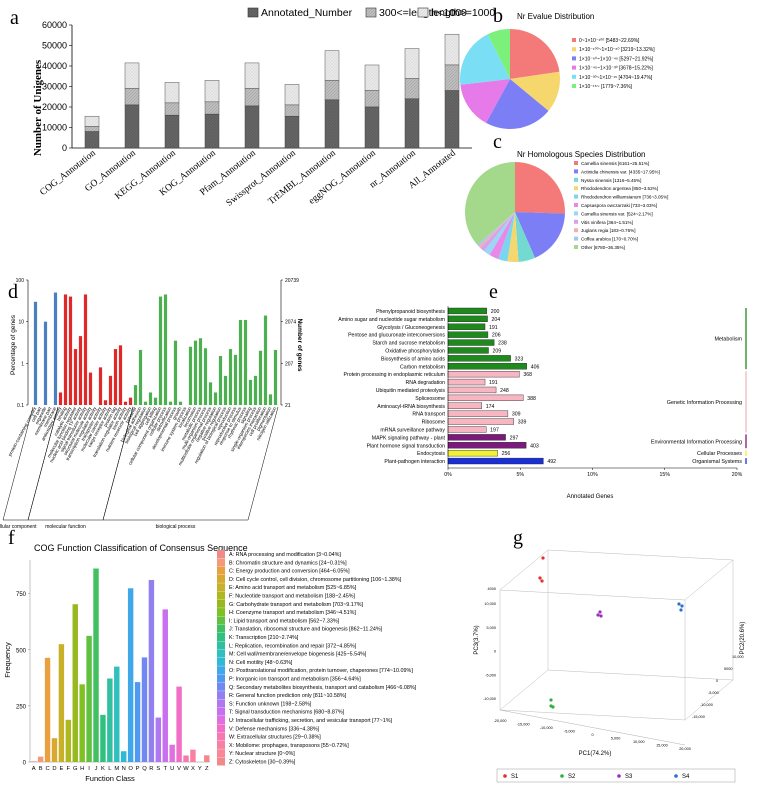 This screenshot has height=800, width=759. I want to click on legend-annotated-label: Annotated_Number, so click(307, 13).